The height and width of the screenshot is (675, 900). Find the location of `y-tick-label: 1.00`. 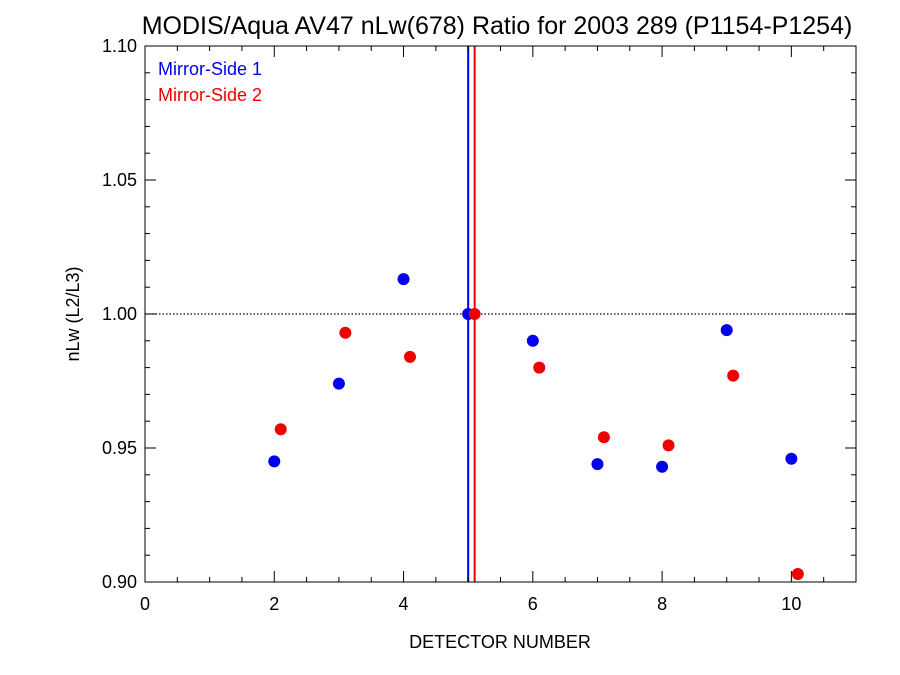

y-tick-label: 1.00 is located at coordinates (119, 314).